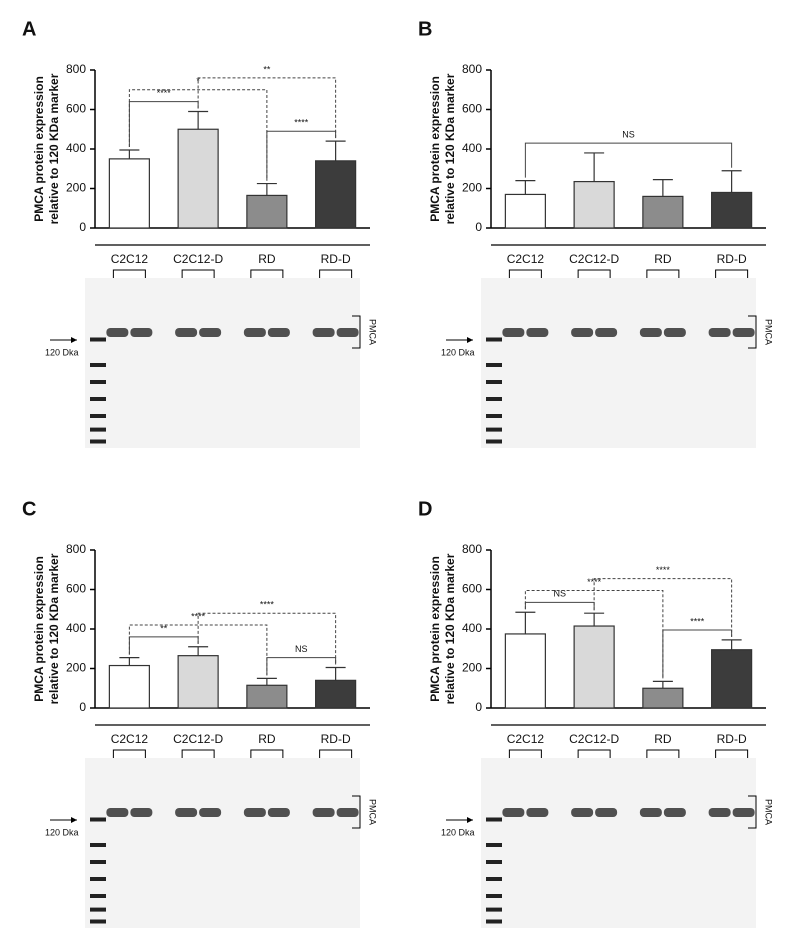 The image size is (792, 947). I want to click on panel-label: C, so click(29, 509).